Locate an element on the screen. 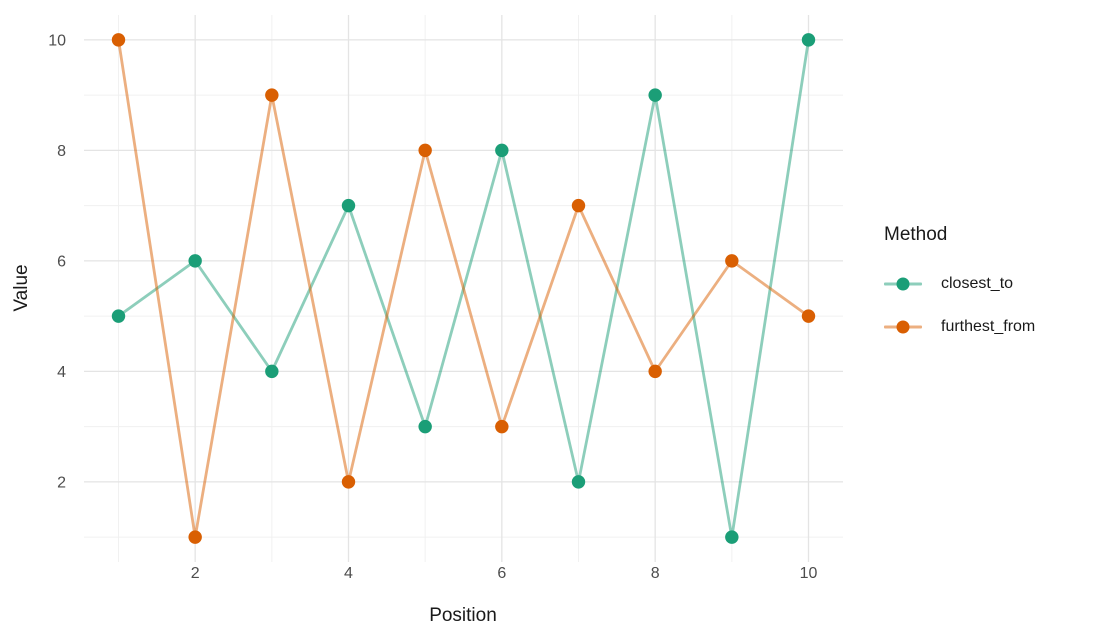 Image resolution: width=1104 pixels, height=644 pixels. x-tick-label: 2 is located at coordinates (195, 573).